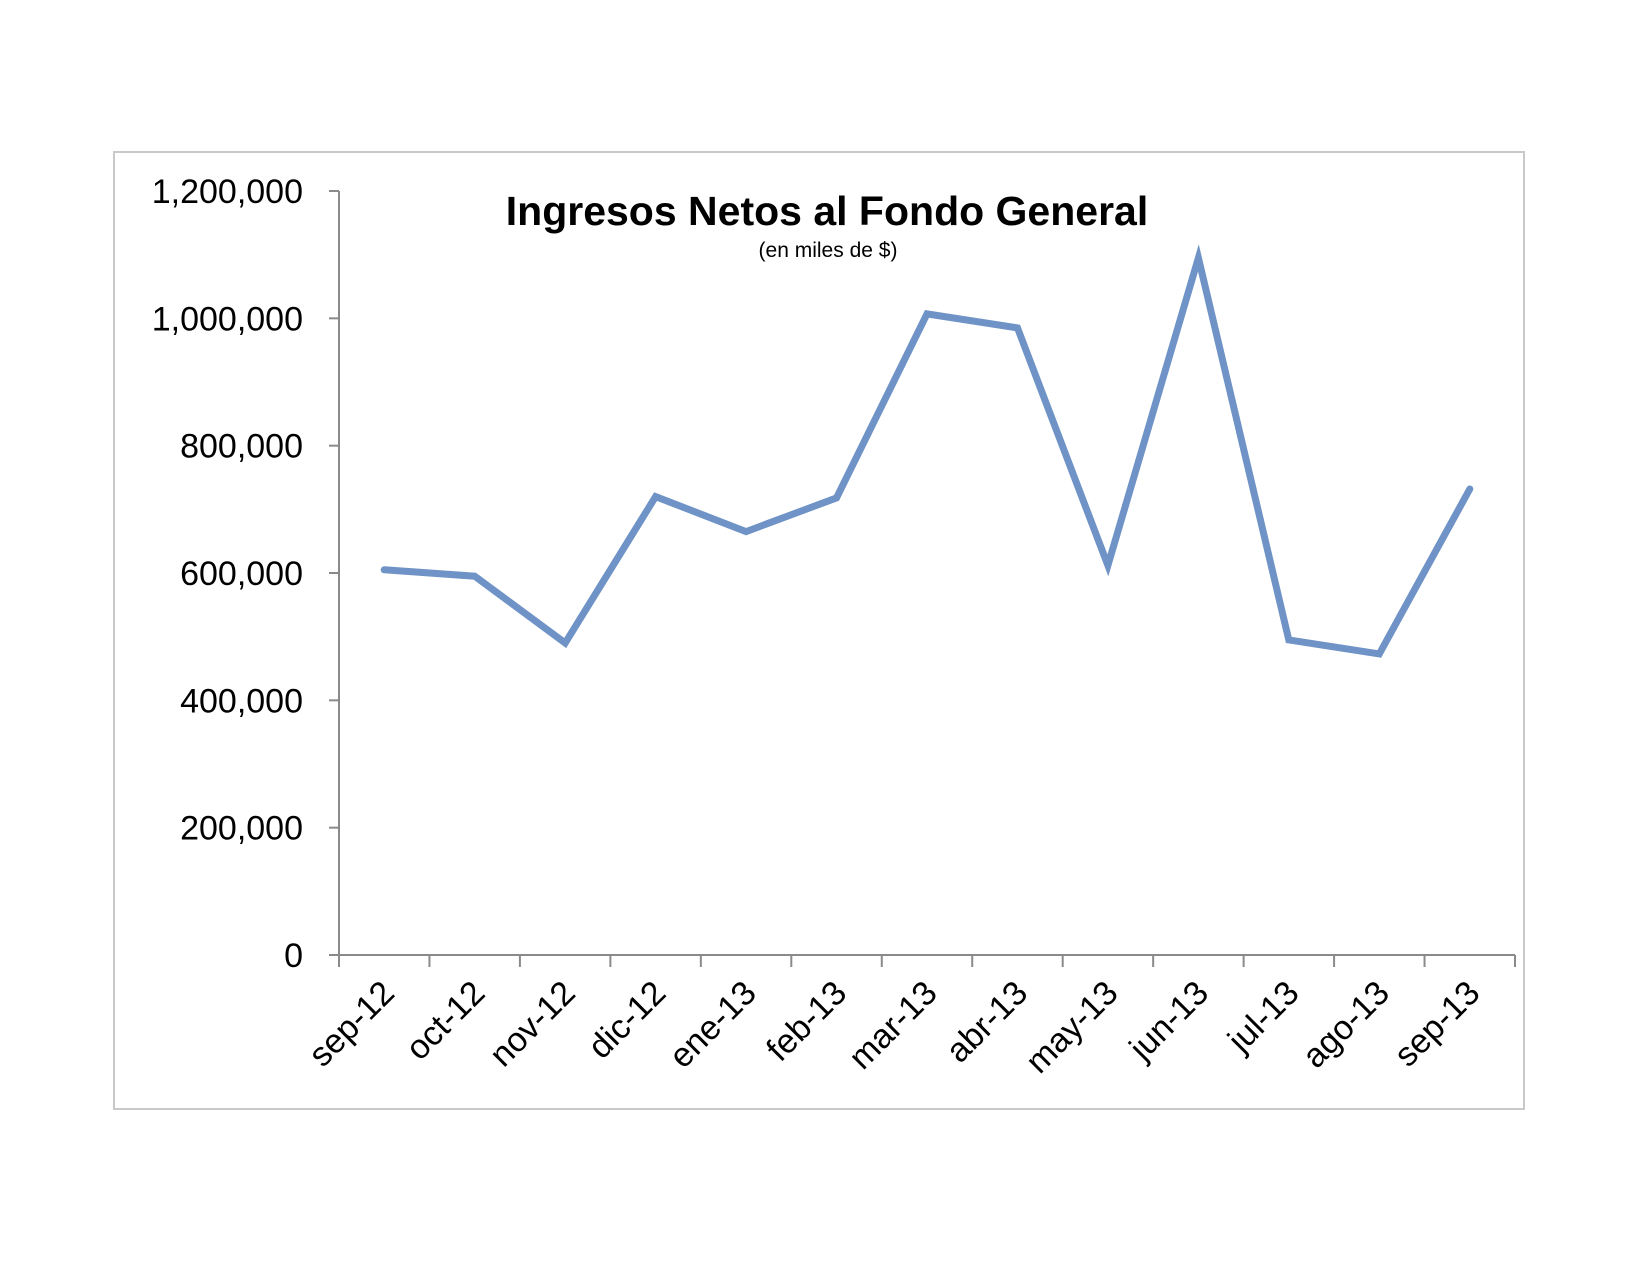  I want to click on x-tick-label: nov-12, so click(532, 1024).